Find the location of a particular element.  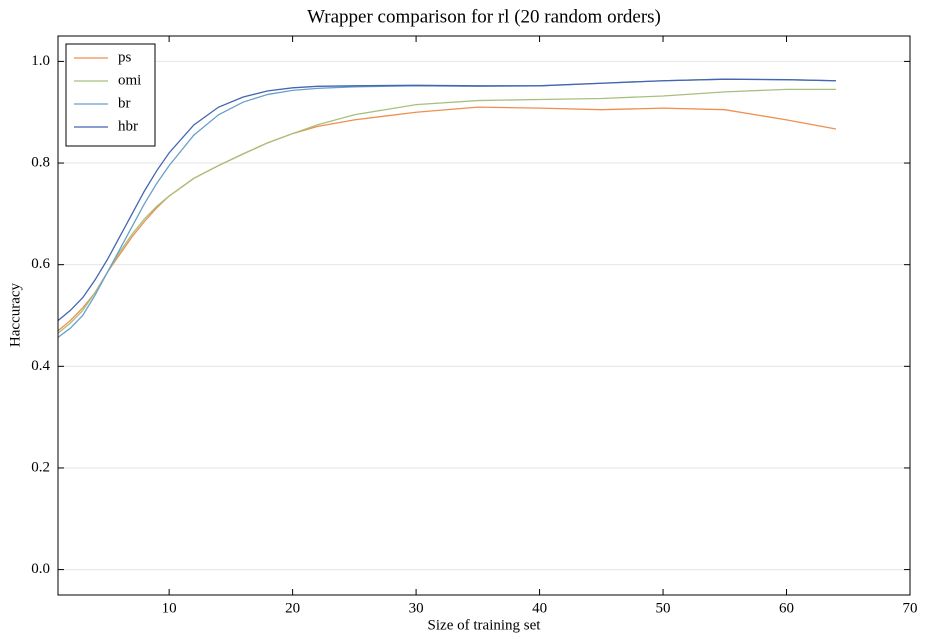

y-tick-label: 1.0 is located at coordinates (40, 61).